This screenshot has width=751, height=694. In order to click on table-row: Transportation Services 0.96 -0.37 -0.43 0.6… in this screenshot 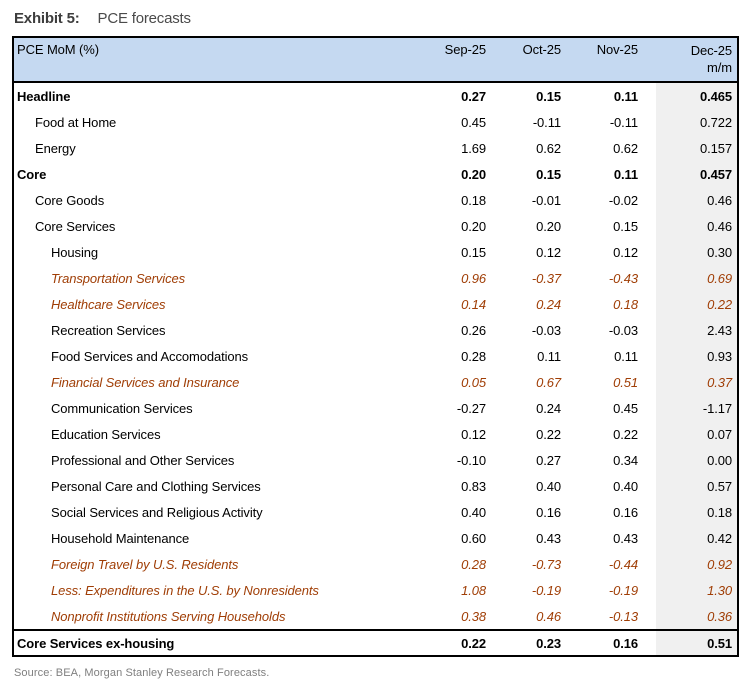, I will do `click(375, 278)`.